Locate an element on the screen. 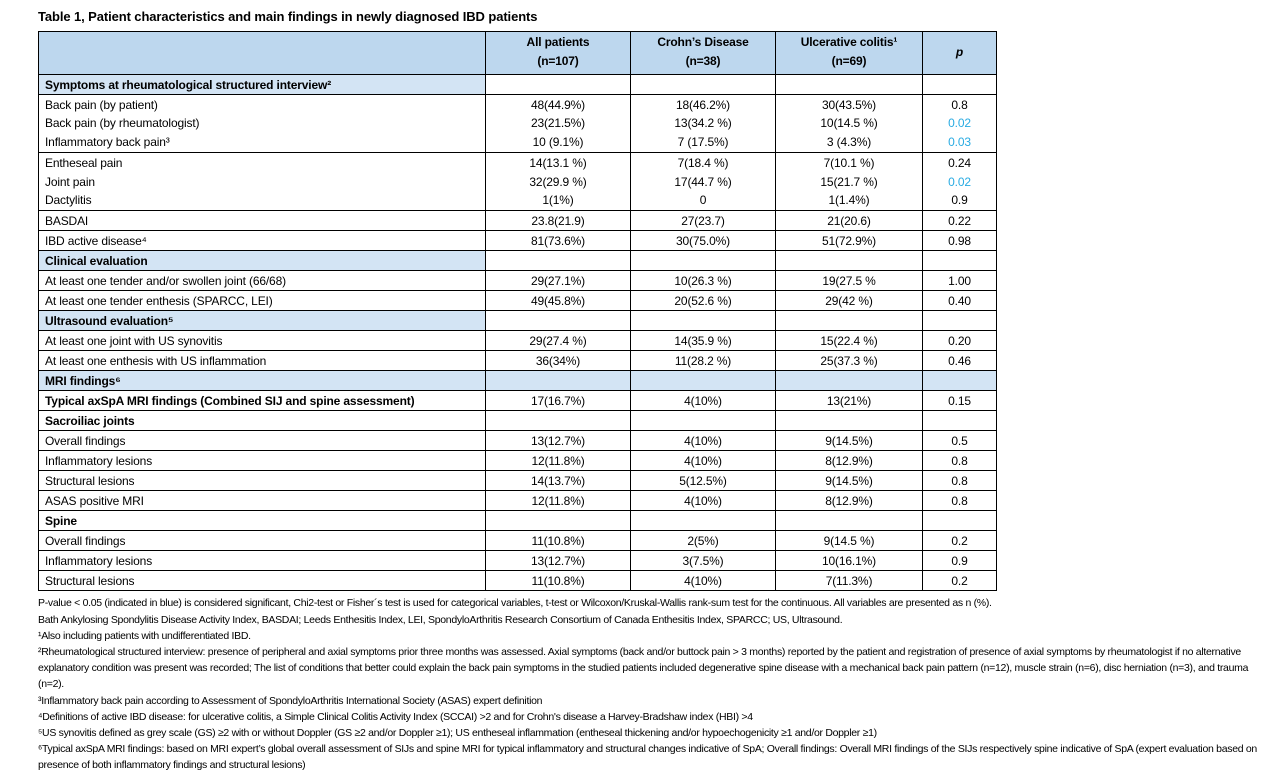 The image size is (1280, 774). cell-value-line: 30(43.5%) is located at coordinates (848, 105).